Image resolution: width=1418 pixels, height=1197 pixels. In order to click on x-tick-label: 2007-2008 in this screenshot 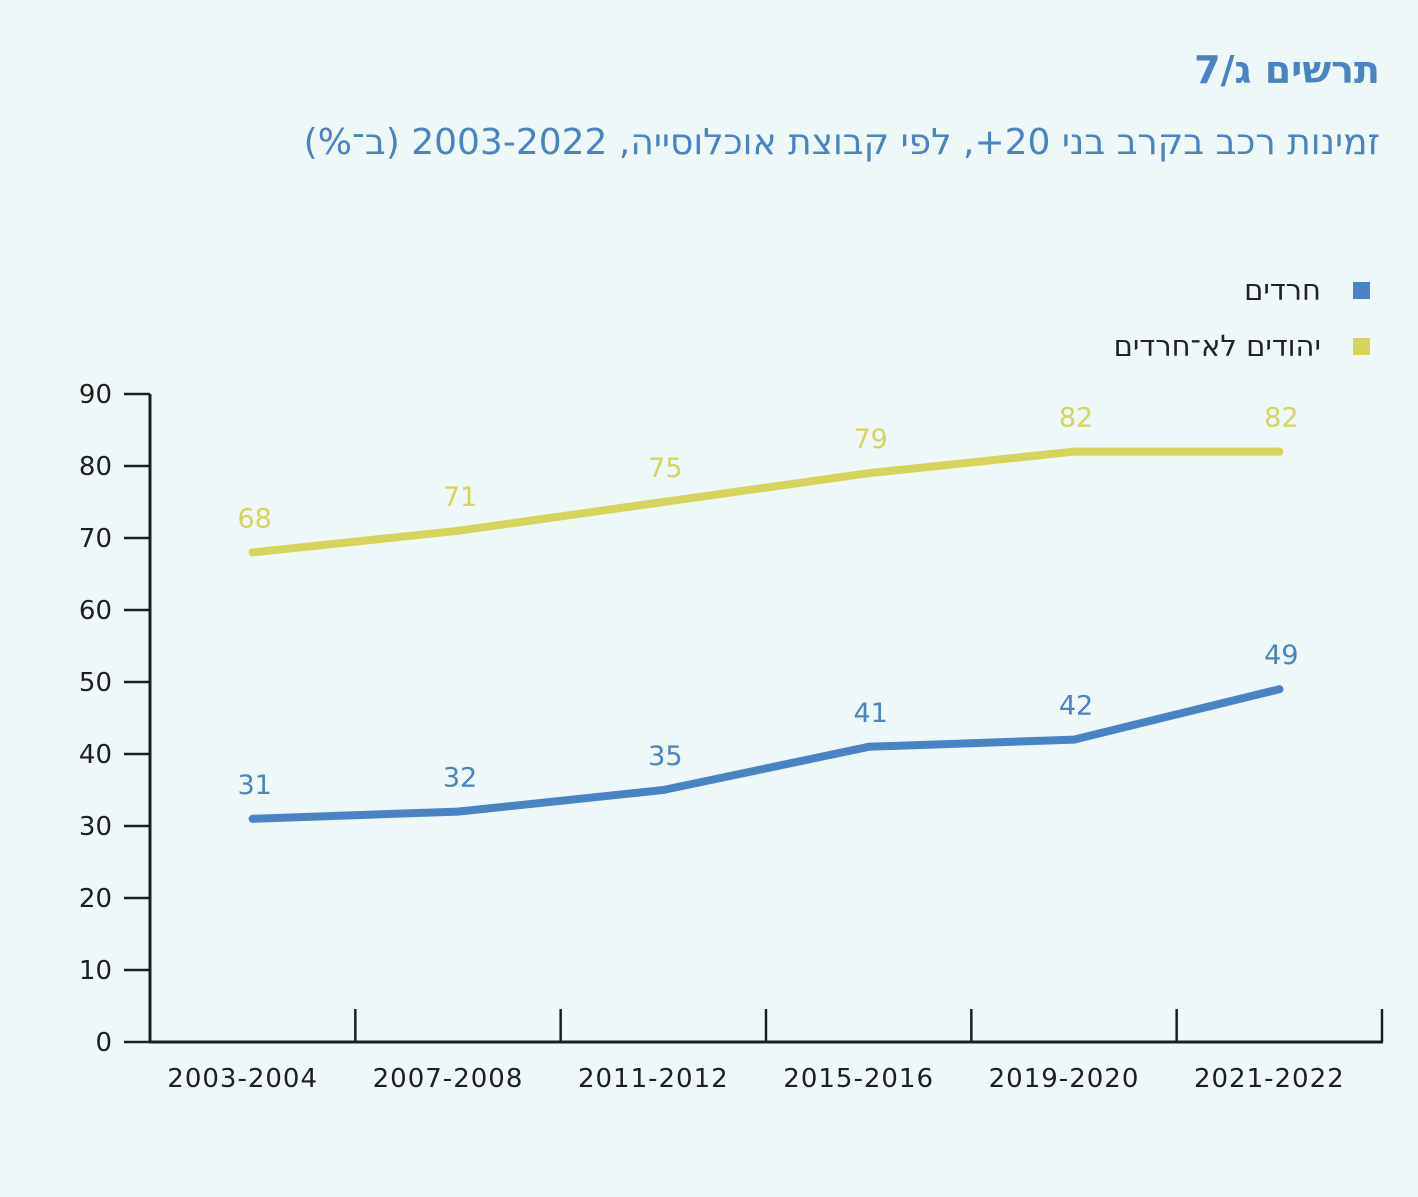, I will do `click(448, 1079)`.